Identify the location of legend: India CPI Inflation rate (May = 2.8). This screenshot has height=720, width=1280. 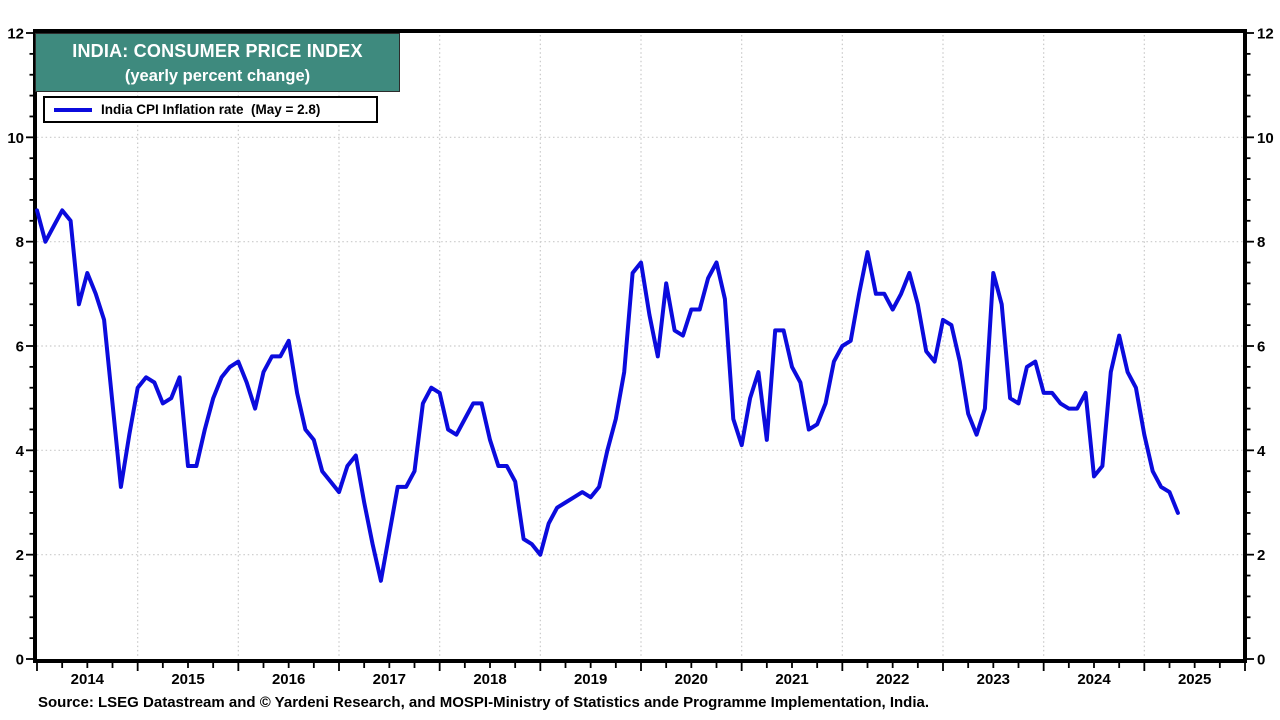
(210, 109).